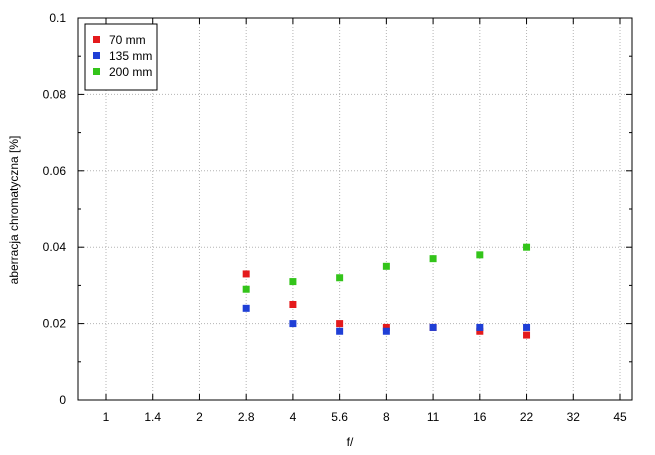  I want to click on legend-entry-label: 70 mm, so click(127, 40).